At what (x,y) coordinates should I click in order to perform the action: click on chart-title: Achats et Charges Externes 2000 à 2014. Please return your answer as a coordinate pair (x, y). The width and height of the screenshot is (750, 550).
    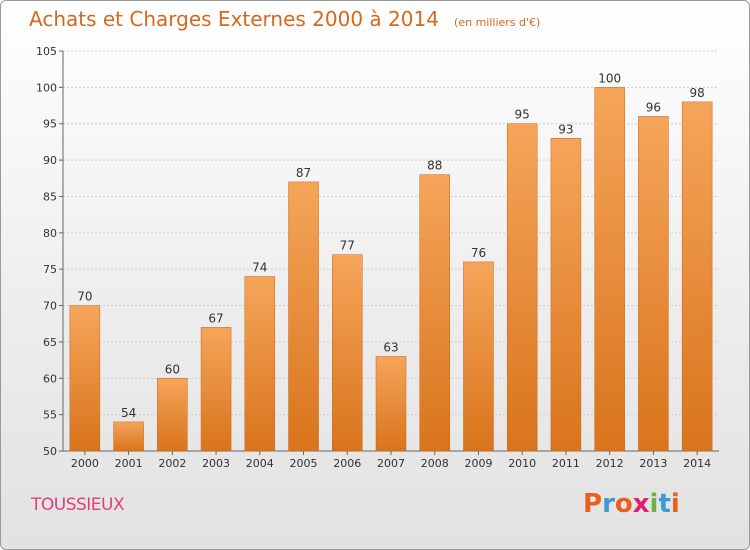
    Looking at the image, I should click on (234, 19).